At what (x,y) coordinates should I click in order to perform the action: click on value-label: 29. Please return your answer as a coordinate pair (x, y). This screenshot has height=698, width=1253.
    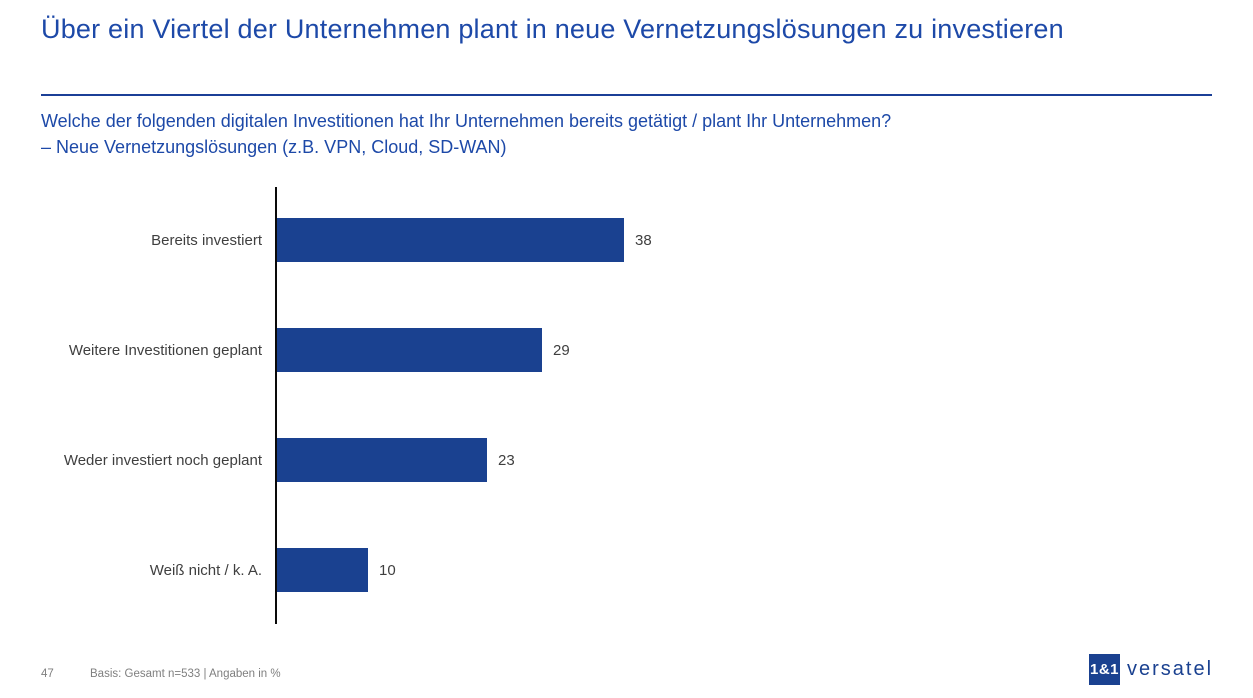
    Looking at the image, I should click on (561, 350).